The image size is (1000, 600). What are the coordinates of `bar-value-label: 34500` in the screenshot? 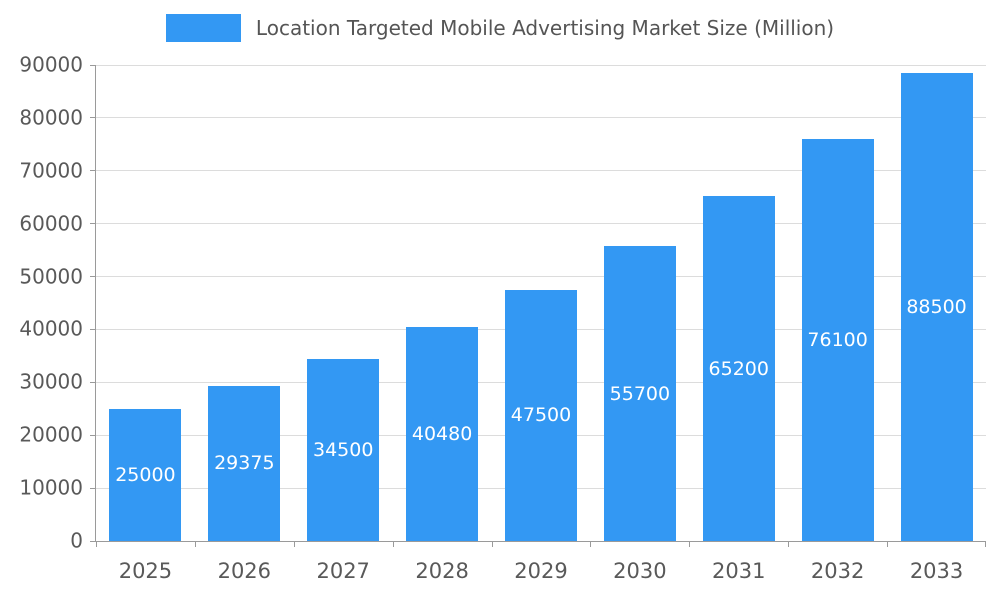 It's located at (343, 449).